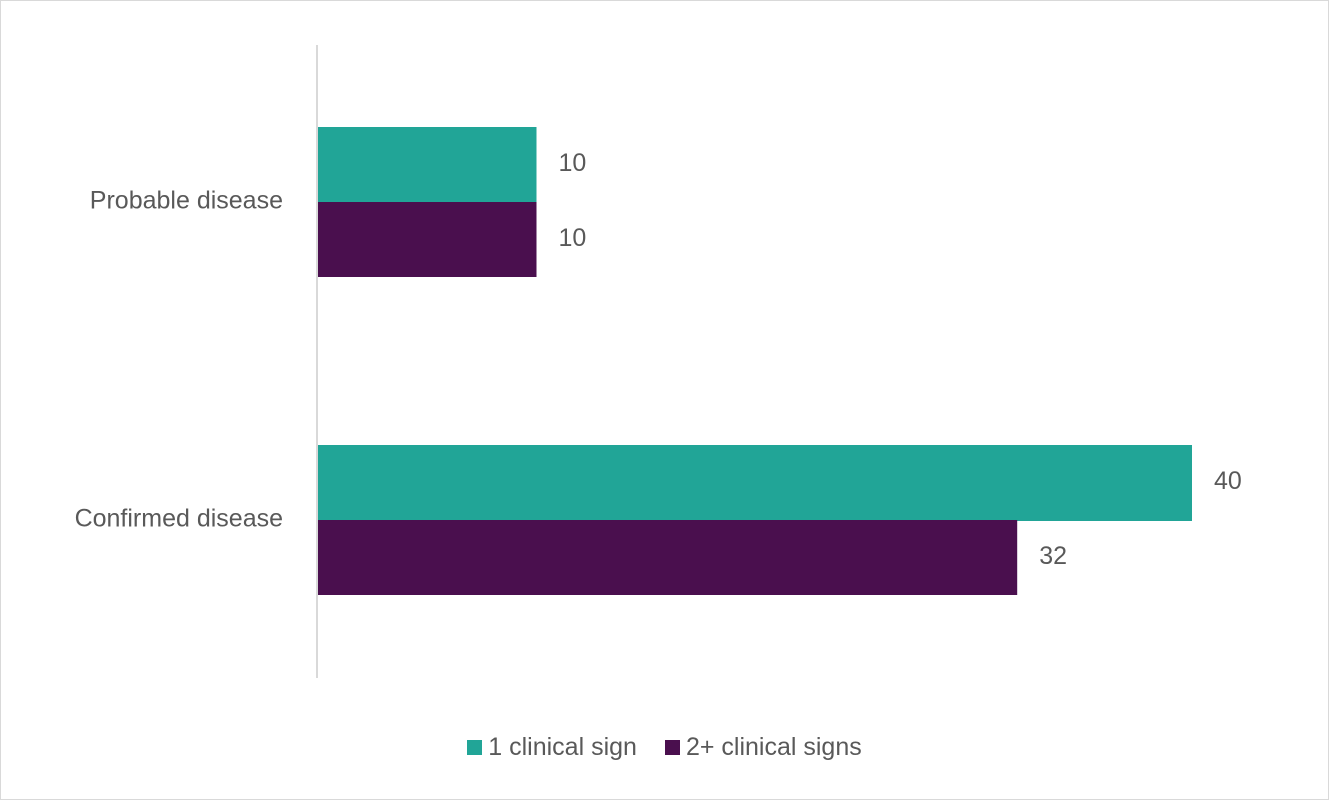 Image resolution: width=1329 pixels, height=800 pixels. I want to click on data-label: 40, so click(1228, 481).